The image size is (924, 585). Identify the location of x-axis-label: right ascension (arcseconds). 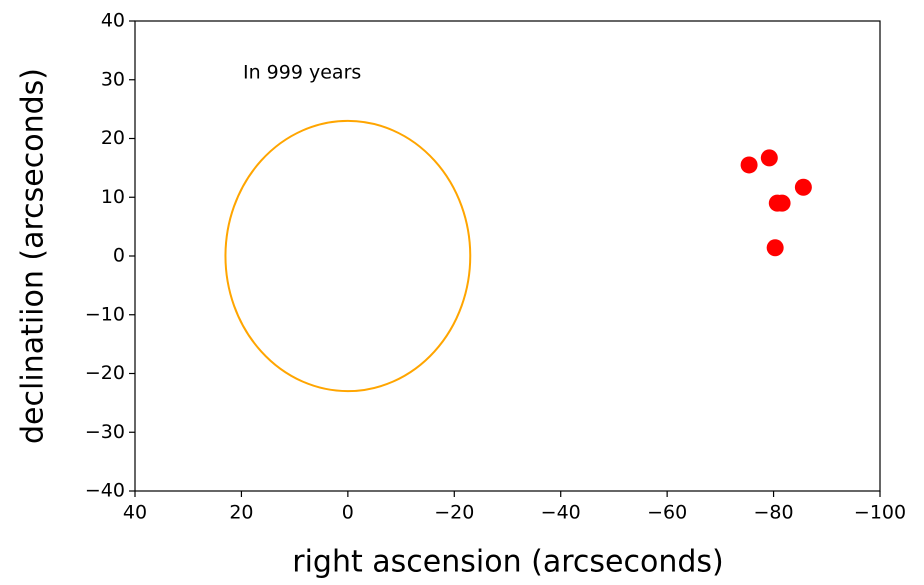
(507, 562).